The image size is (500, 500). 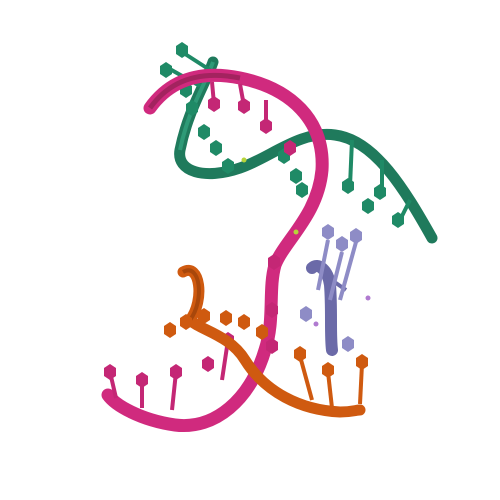 I want to click on purple-bases, so click(x=331, y=288).